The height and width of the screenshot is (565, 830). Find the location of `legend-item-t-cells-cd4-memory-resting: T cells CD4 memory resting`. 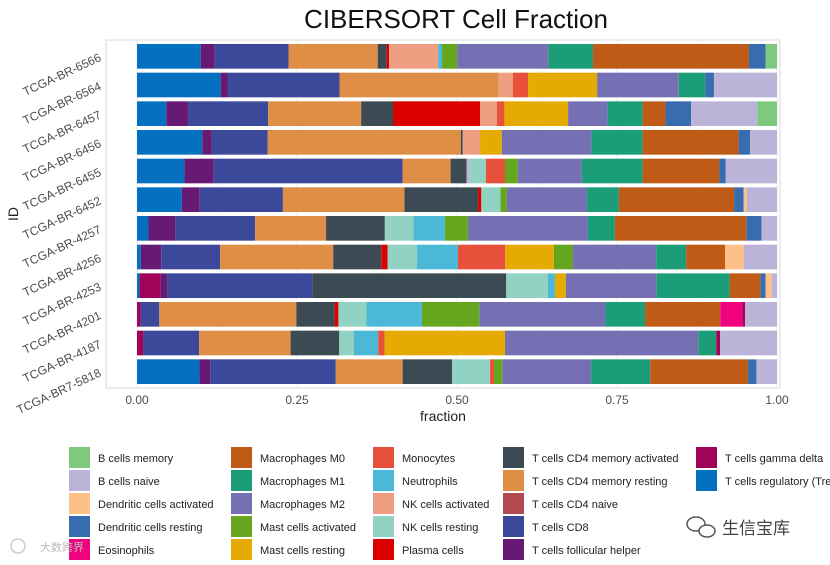

legend-item-t-cells-cd4-memory-resting: T cells CD4 memory resting is located at coordinates (585, 480).